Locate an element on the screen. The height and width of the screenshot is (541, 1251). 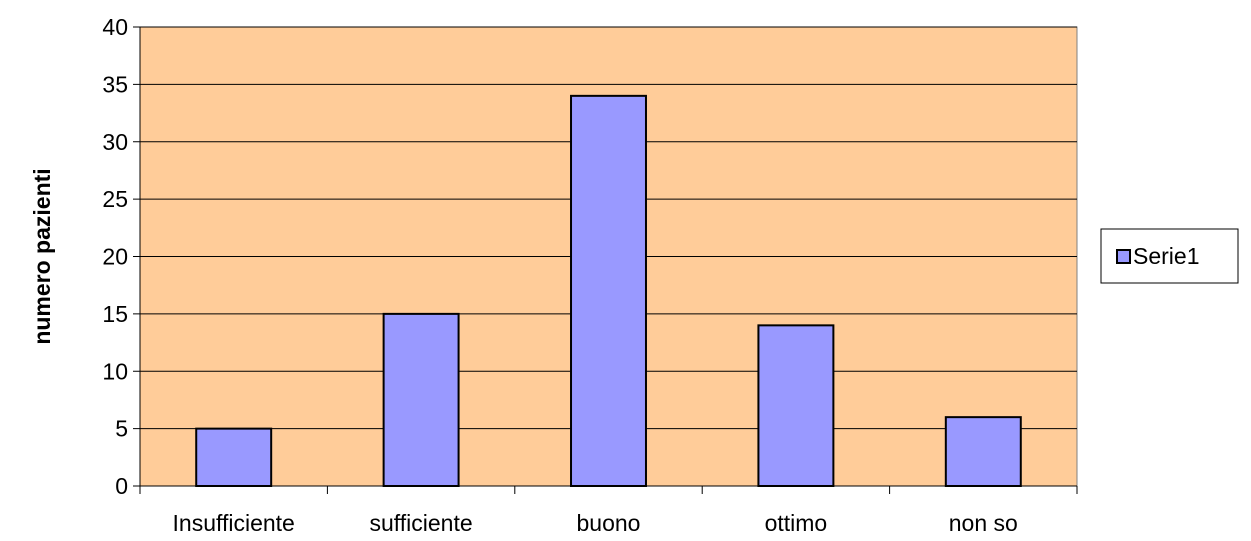
y-tick-label: 10 is located at coordinates (115, 371).